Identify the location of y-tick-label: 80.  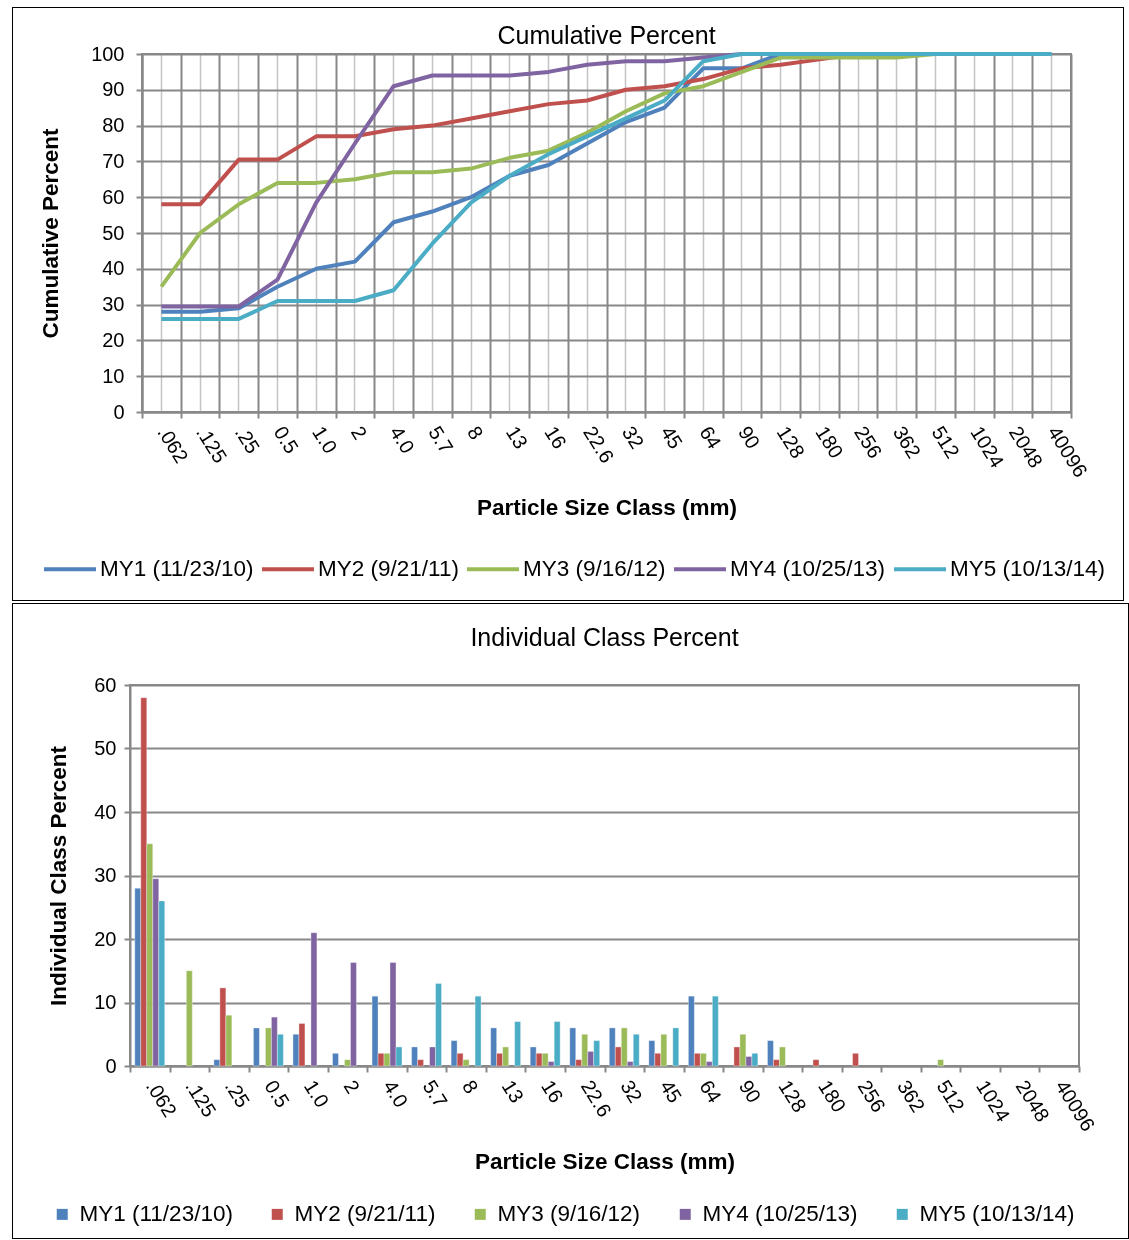
(113, 125).